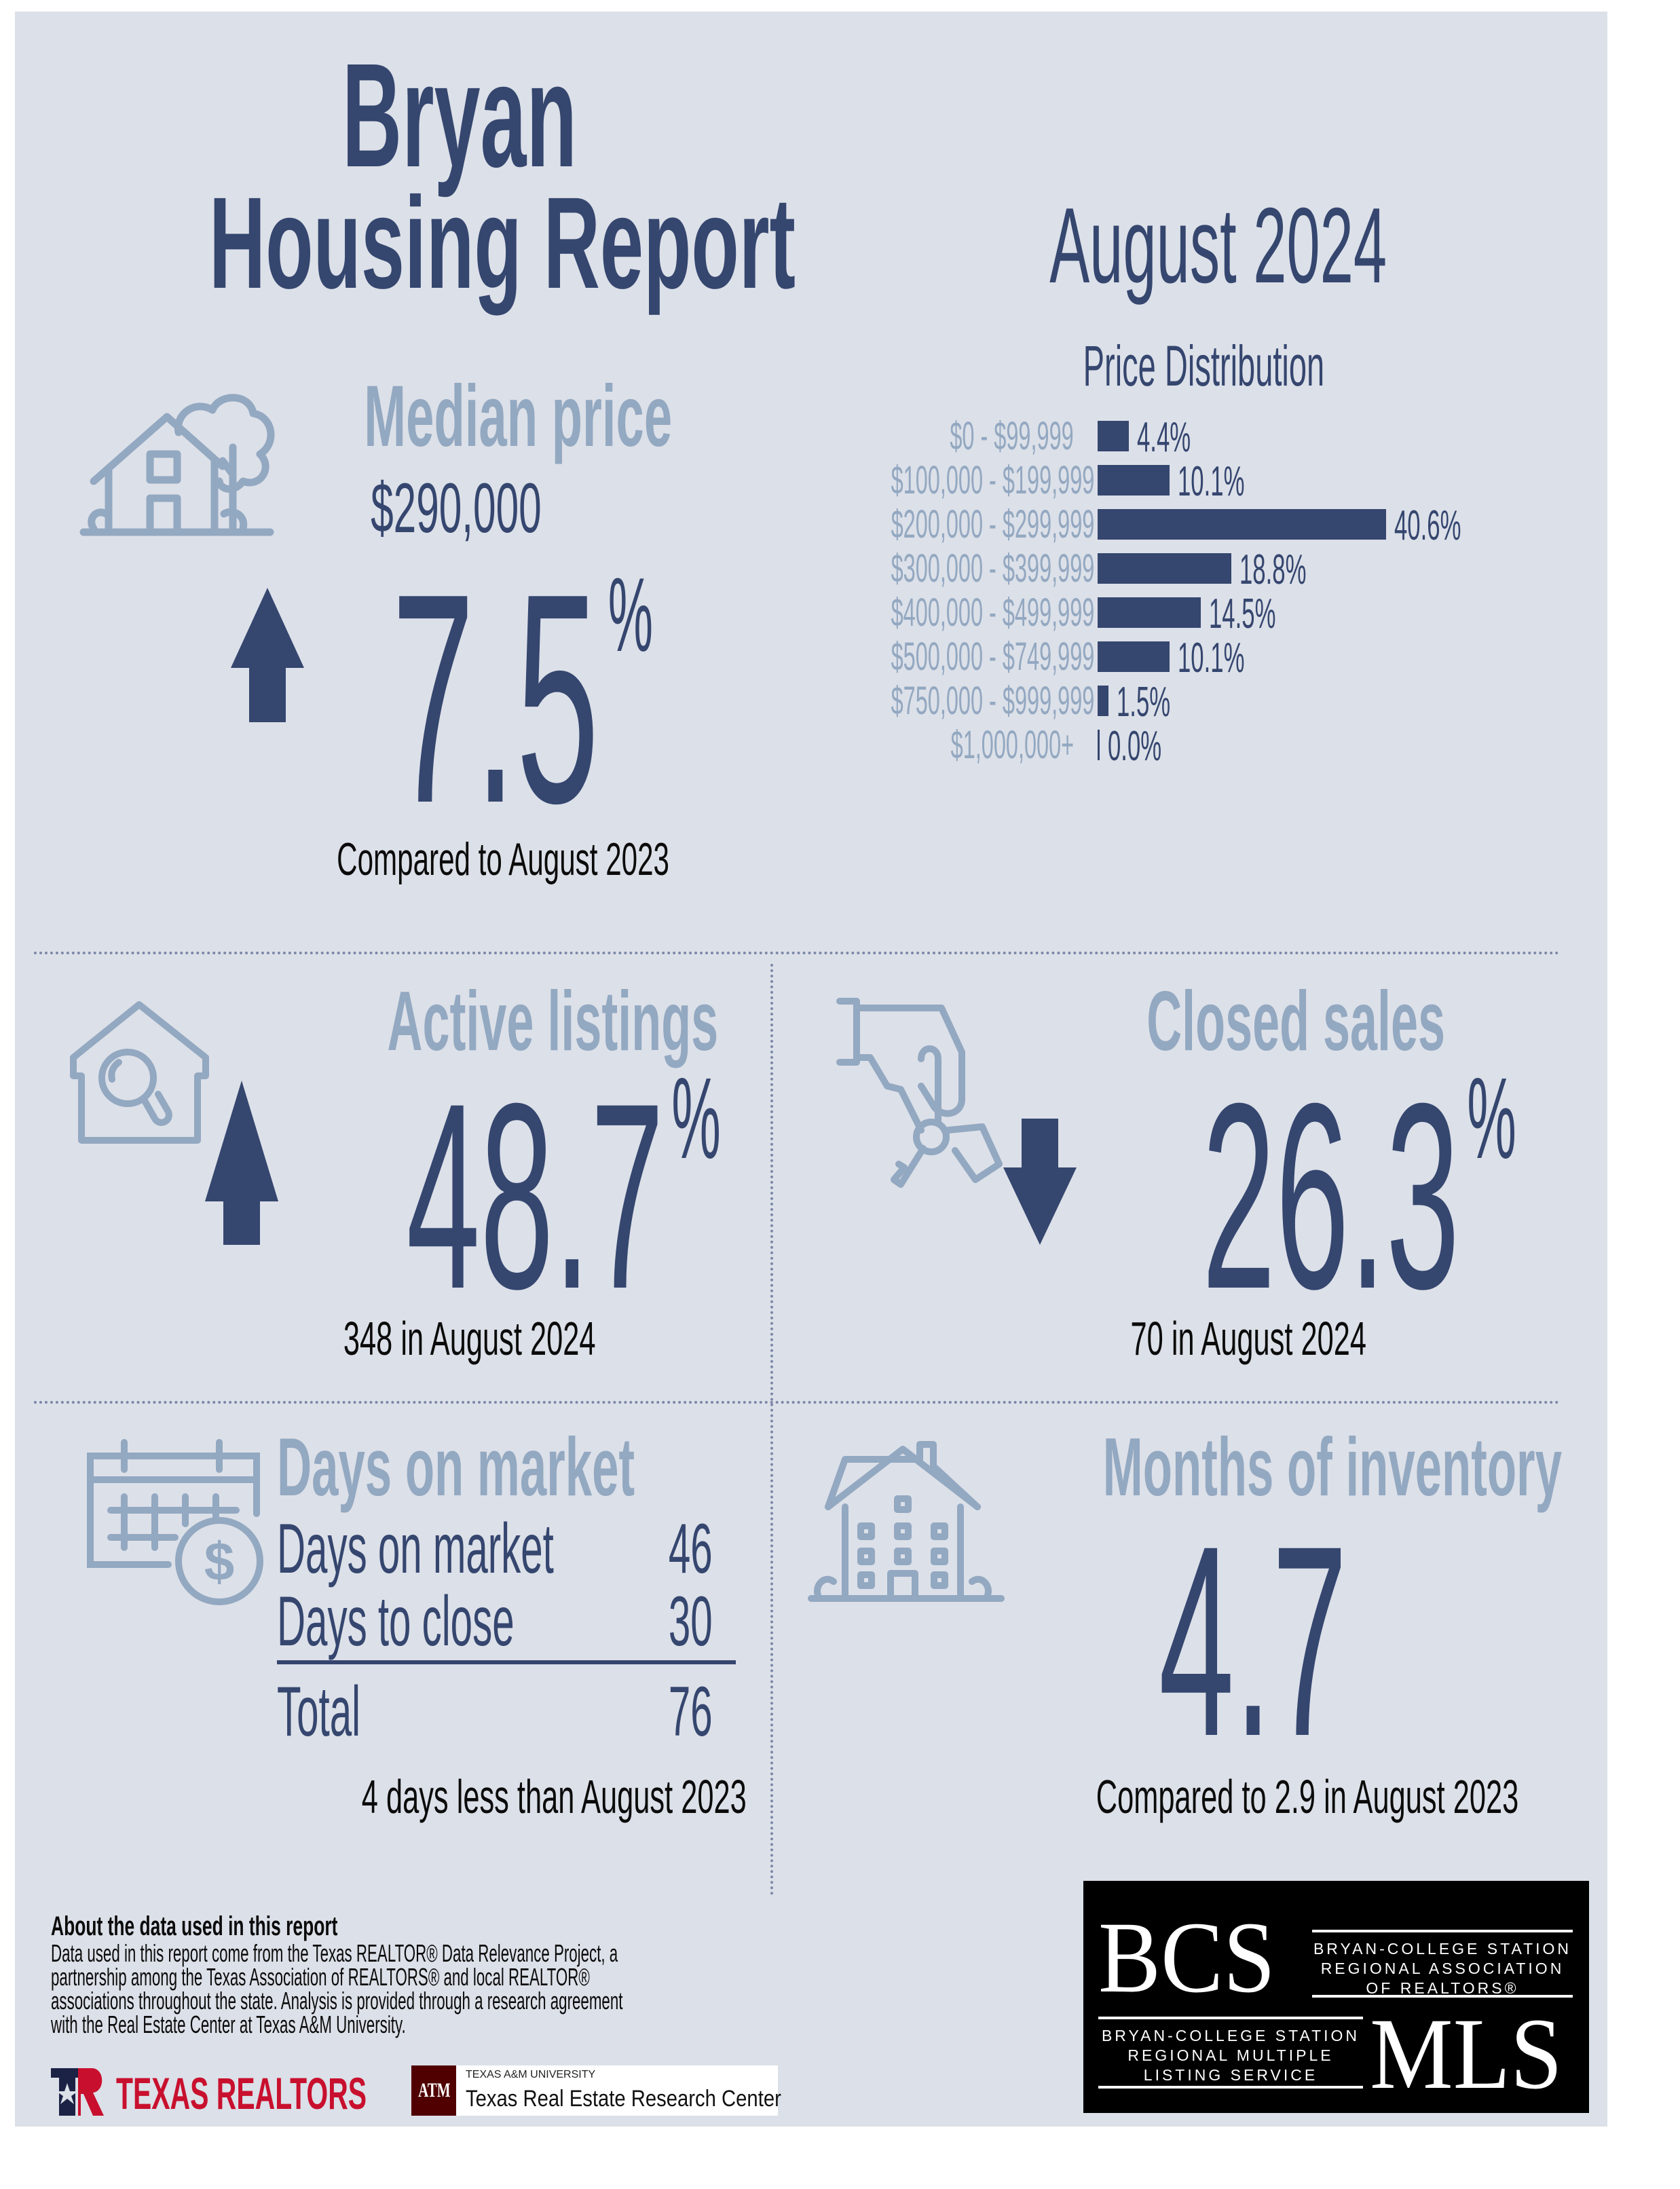  I want to click on active-listings-change-unit: %, so click(683, 1118).